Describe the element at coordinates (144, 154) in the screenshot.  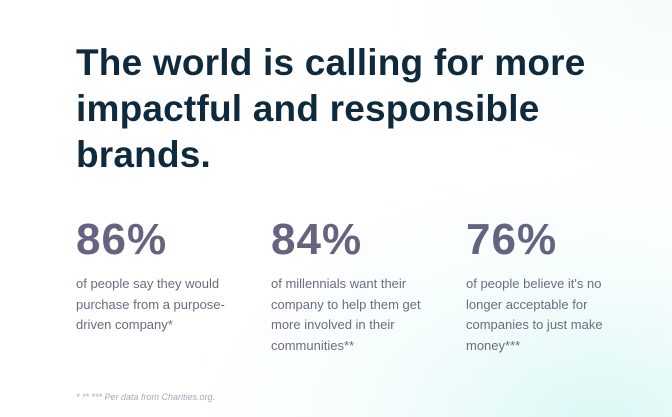
I see `headline-text-end: brands.` at that location.